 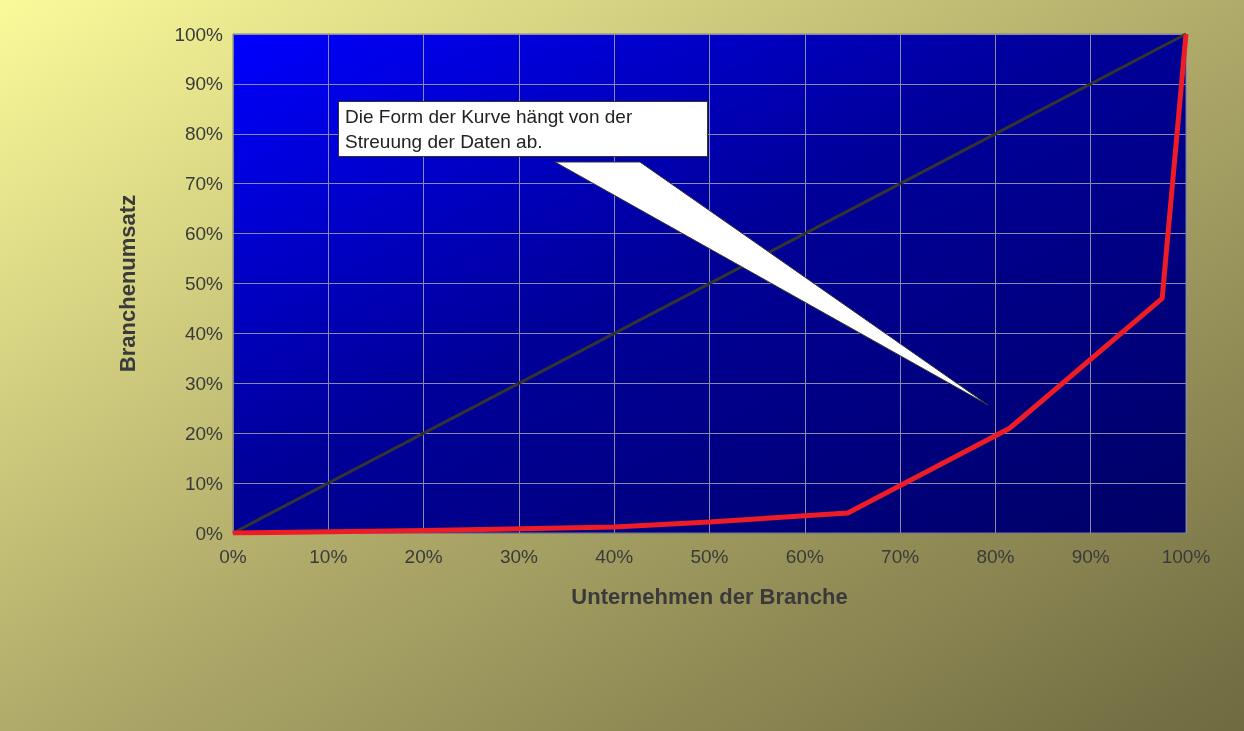 I want to click on x-tick-label: 60%, so click(x=804, y=556).